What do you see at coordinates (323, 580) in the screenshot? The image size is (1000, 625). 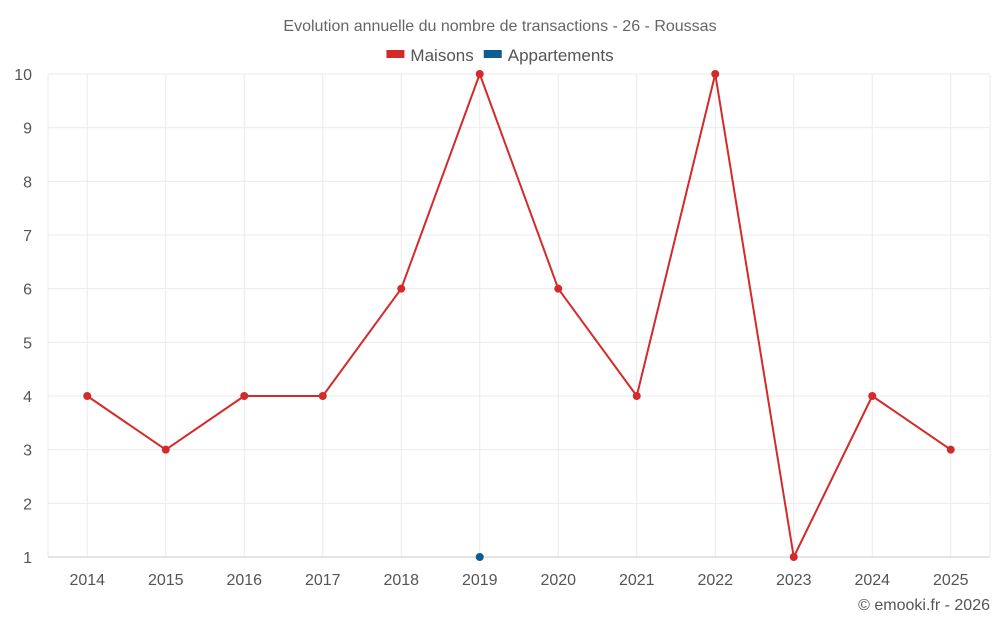 I see `x-tick-label: 2017` at bounding box center [323, 580].